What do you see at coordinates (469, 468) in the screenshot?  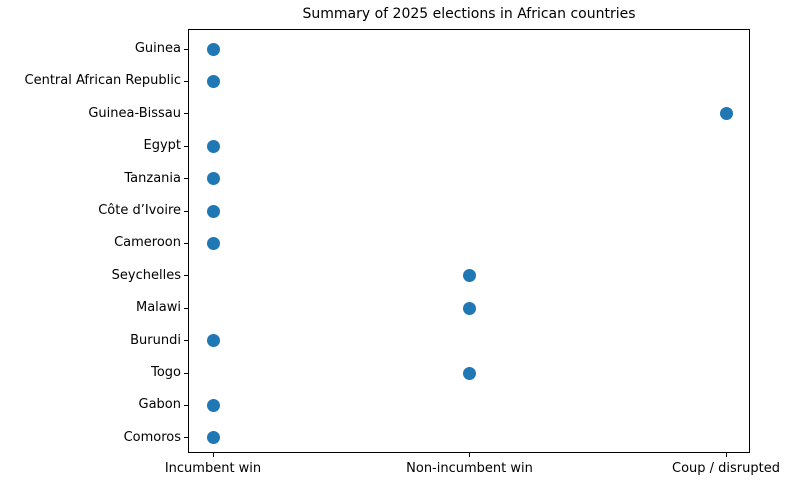 I see `x-tick-label: Non-incumbent win` at bounding box center [469, 468].